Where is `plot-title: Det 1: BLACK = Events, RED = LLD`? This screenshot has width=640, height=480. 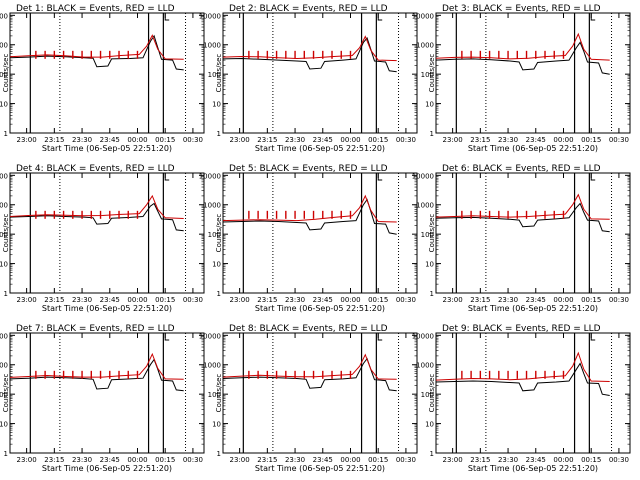
plot-title: Det 1: BLACK = Events, RED = LLD is located at coordinates (95, 9).